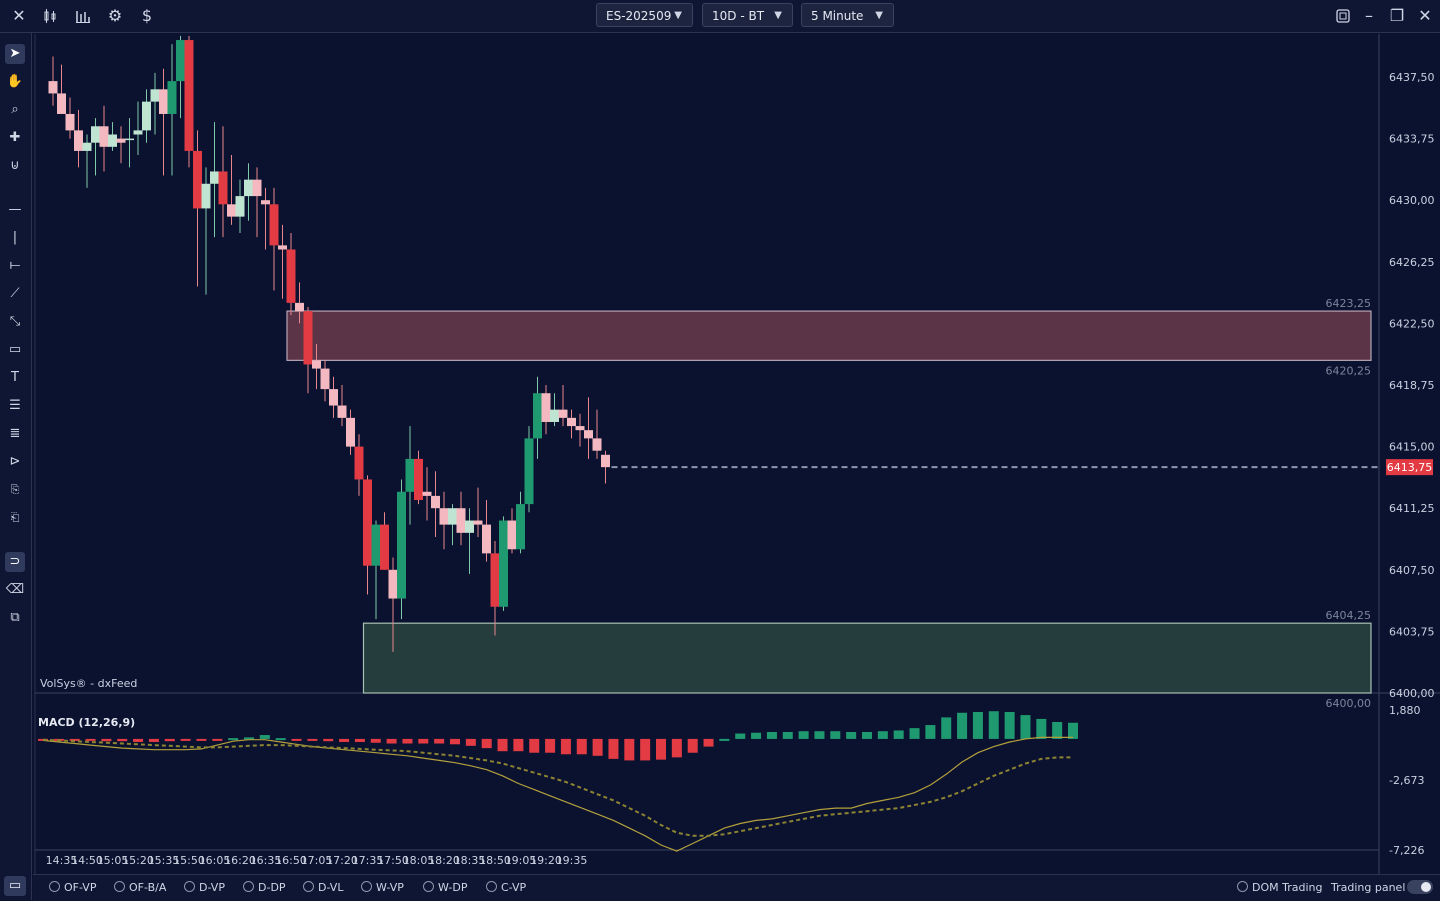 This screenshot has width=1440, height=901. Describe the element at coordinates (1420, 887) in the screenshot. I see `trading-panel-toggle` at that location.